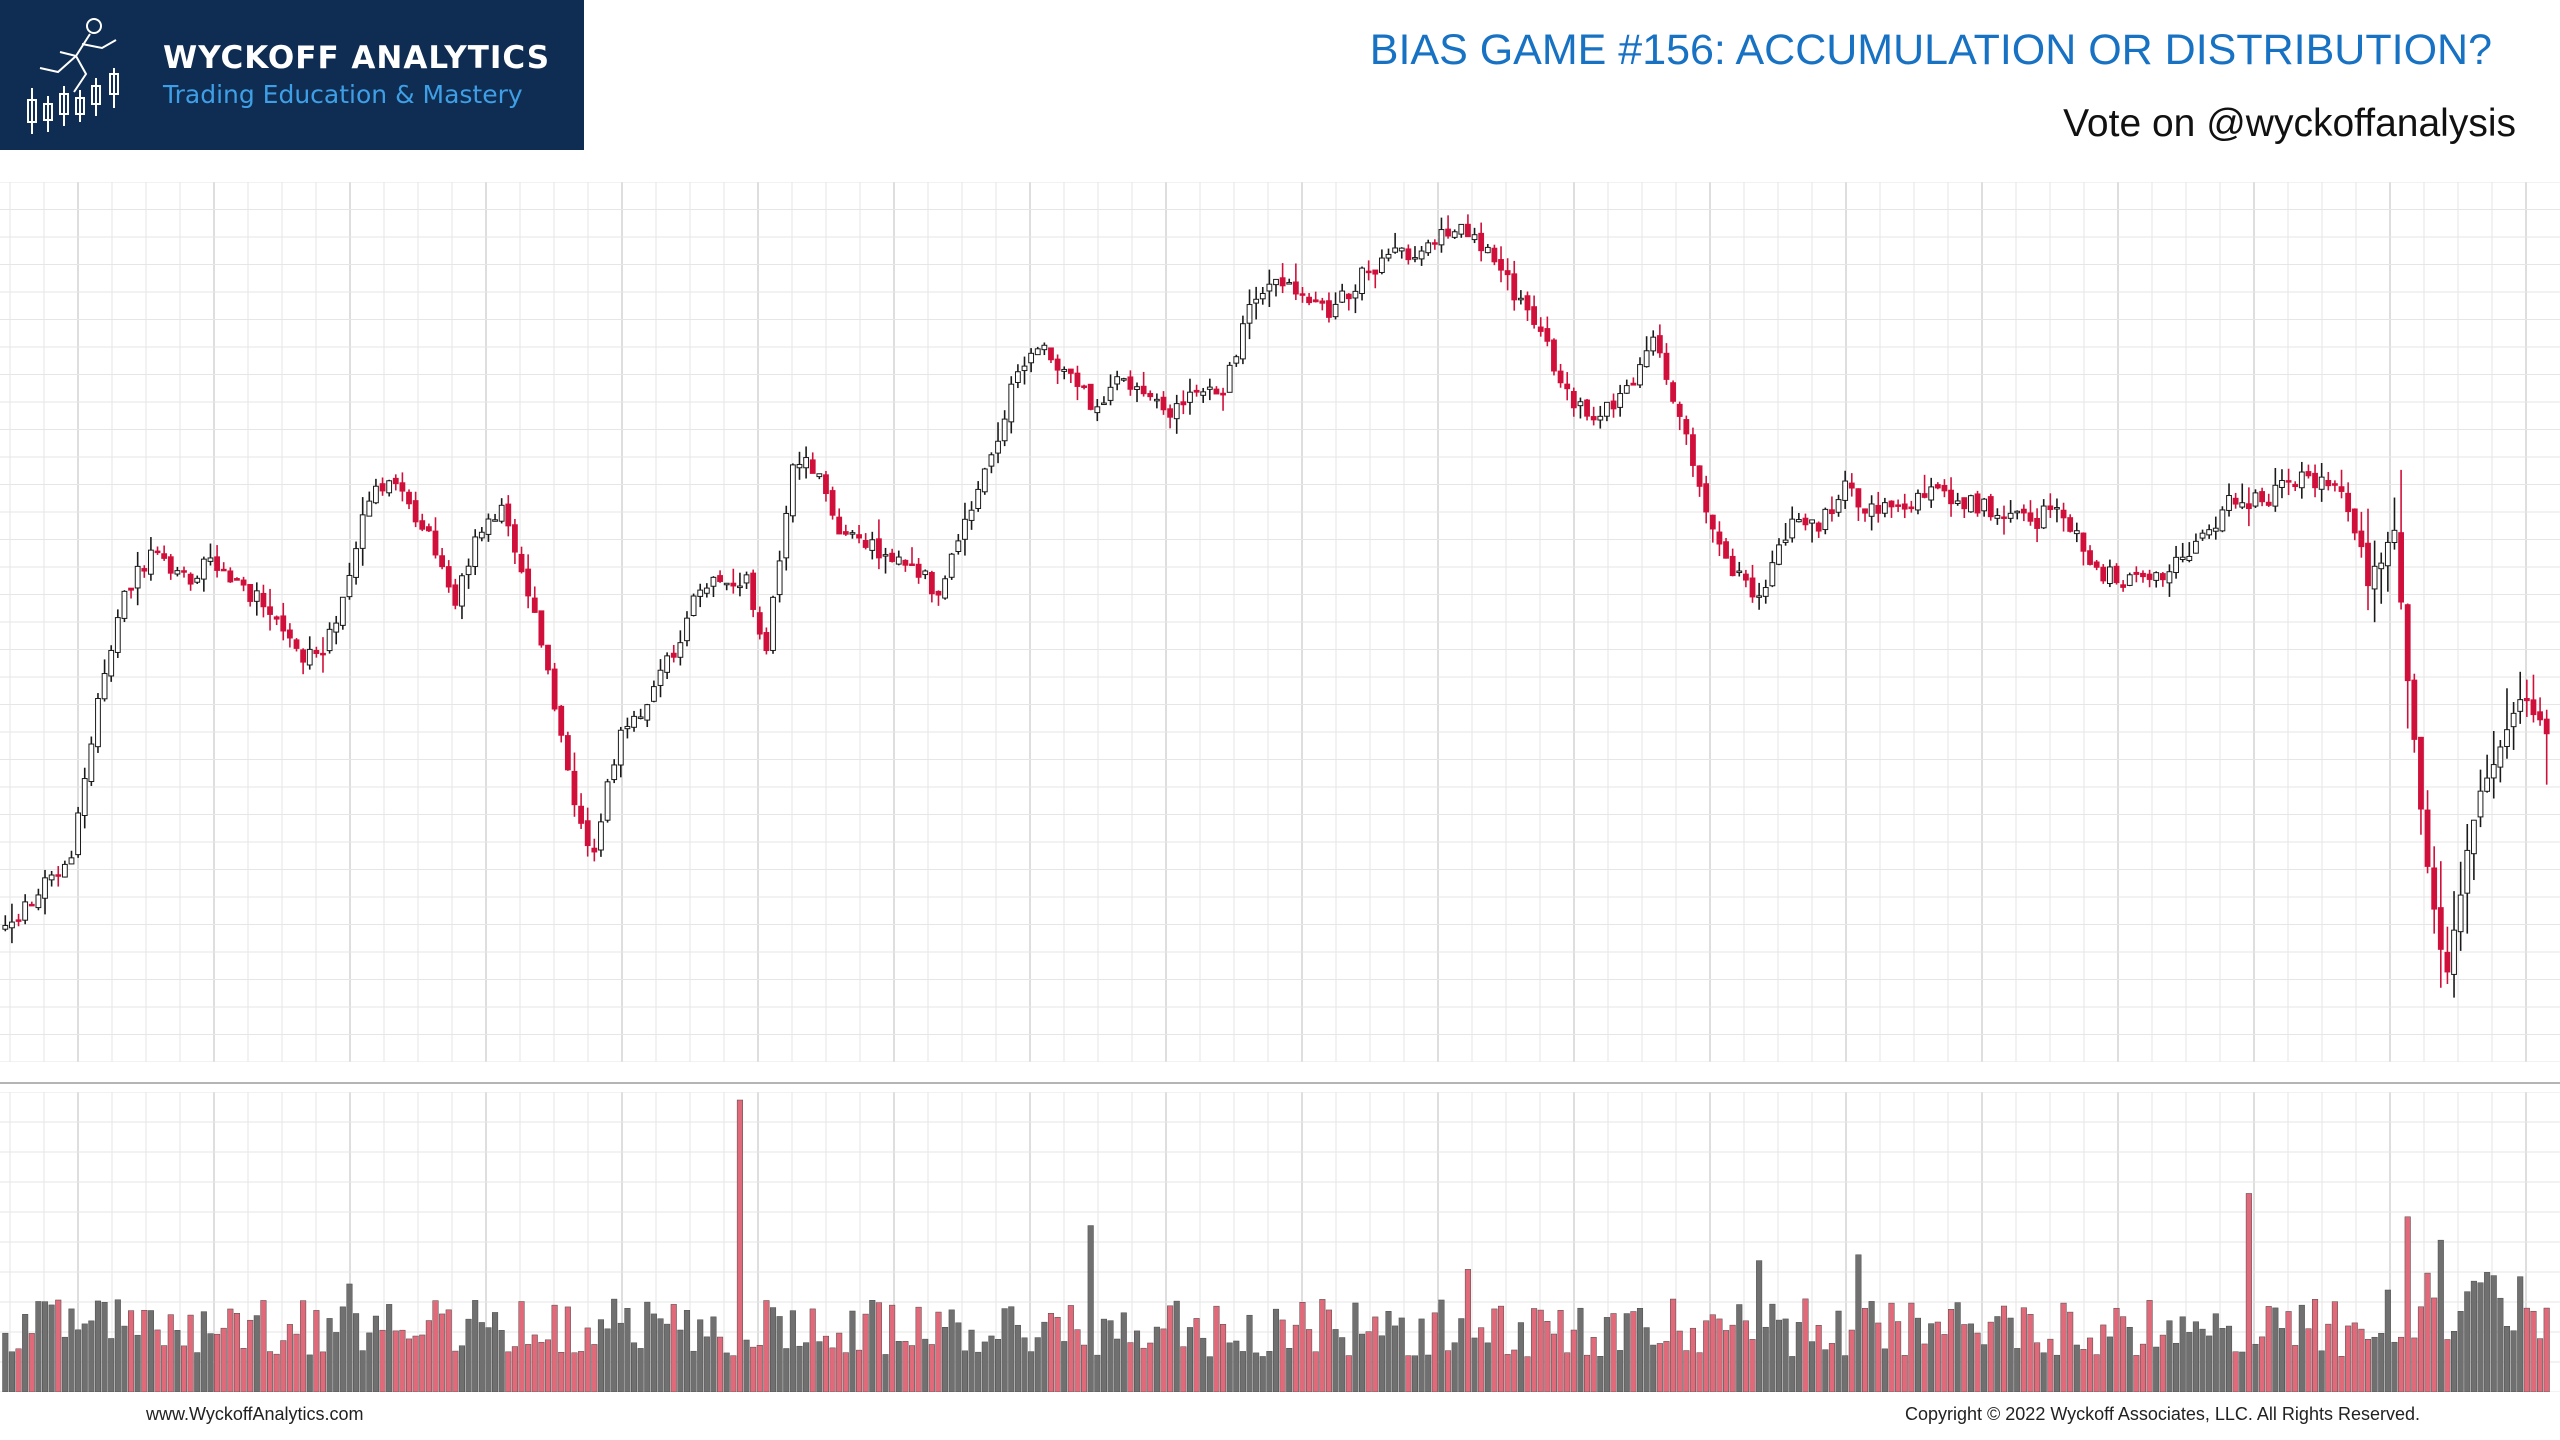 This screenshot has height=1440, width=2560. What do you see at coordinates (255, 1414) in the screenshot?
I see `website-link: www.WyckoffAnalytics.com` at bounding box center [255, 1414].